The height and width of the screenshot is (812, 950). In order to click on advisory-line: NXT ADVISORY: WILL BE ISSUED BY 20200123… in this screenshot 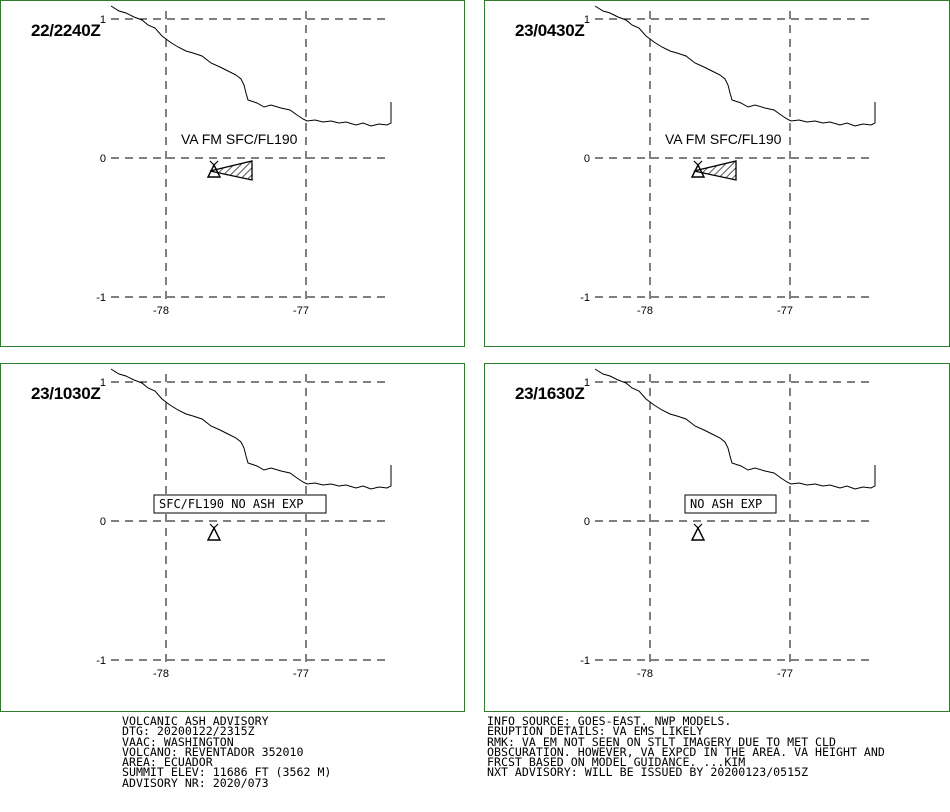, I will do `click(648, 772)`.